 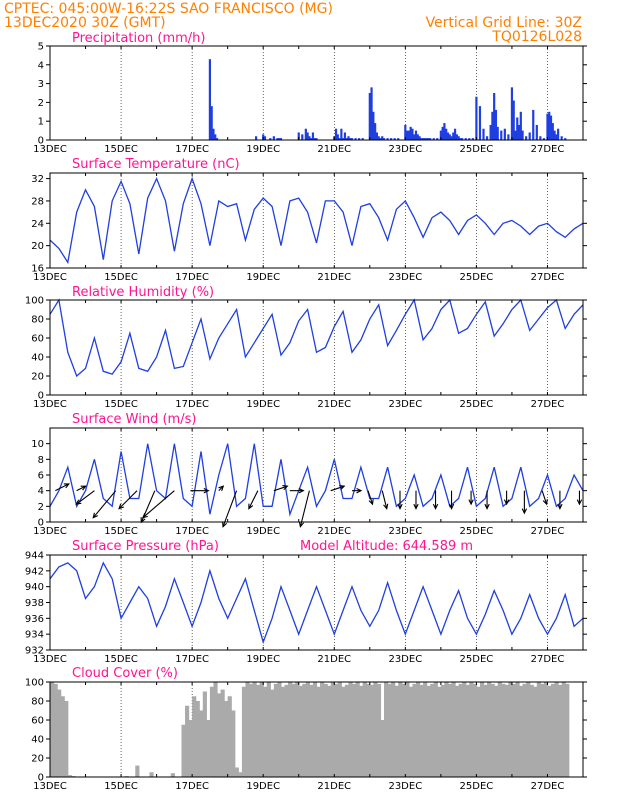 I want to click on y-tick-label: 944, so click(x=34, y=556).